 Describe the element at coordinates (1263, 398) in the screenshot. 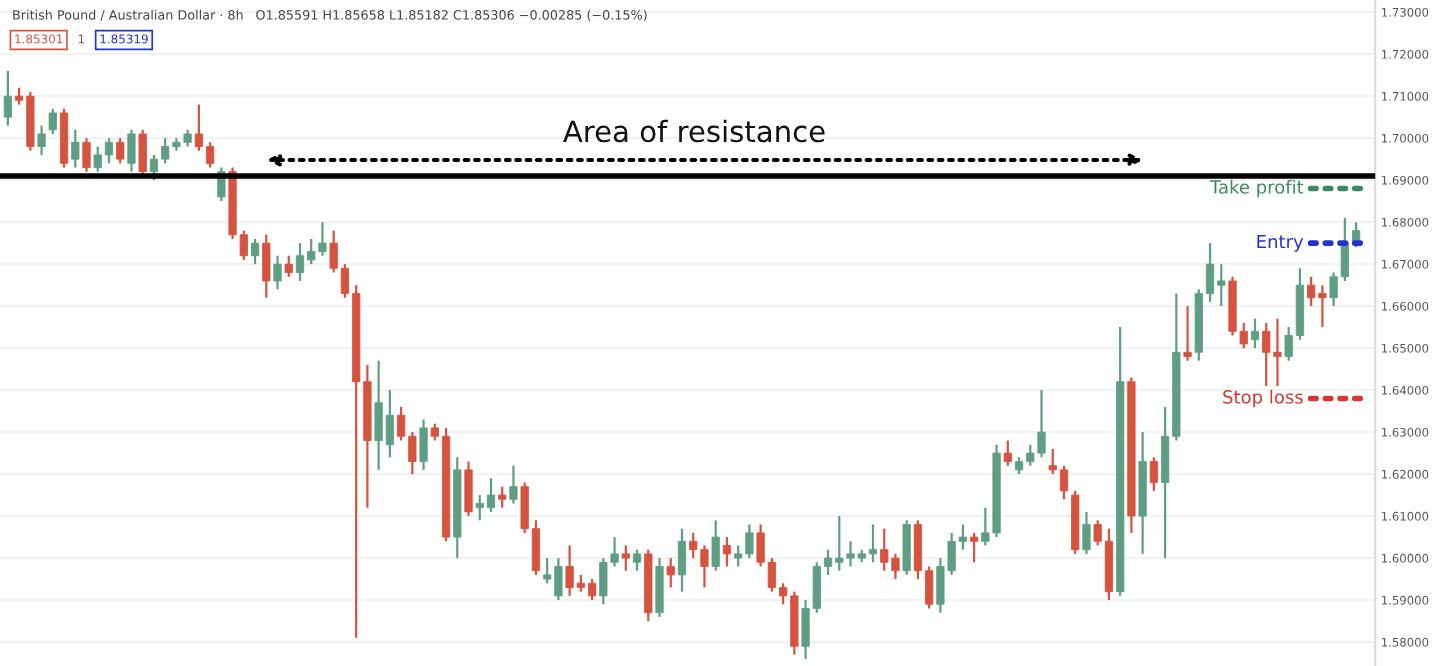

I see `ref-line-label: Stop loss` at that location.